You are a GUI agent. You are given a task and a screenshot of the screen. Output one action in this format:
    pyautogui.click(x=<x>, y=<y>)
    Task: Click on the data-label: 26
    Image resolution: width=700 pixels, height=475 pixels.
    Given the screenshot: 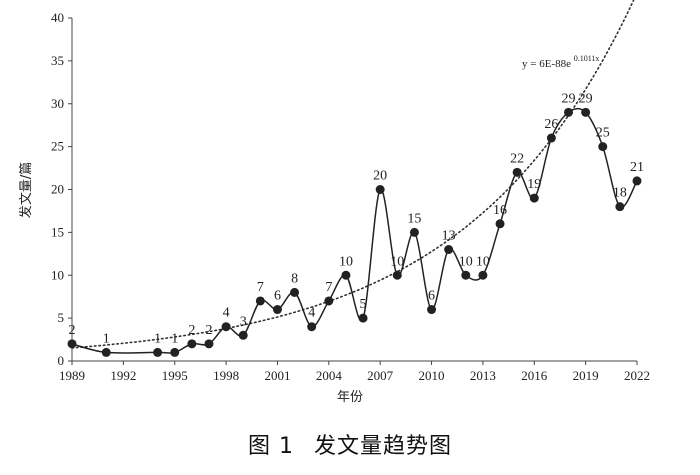 What is the action you would take?
    pyautogui.click(x=551, y=124)
    